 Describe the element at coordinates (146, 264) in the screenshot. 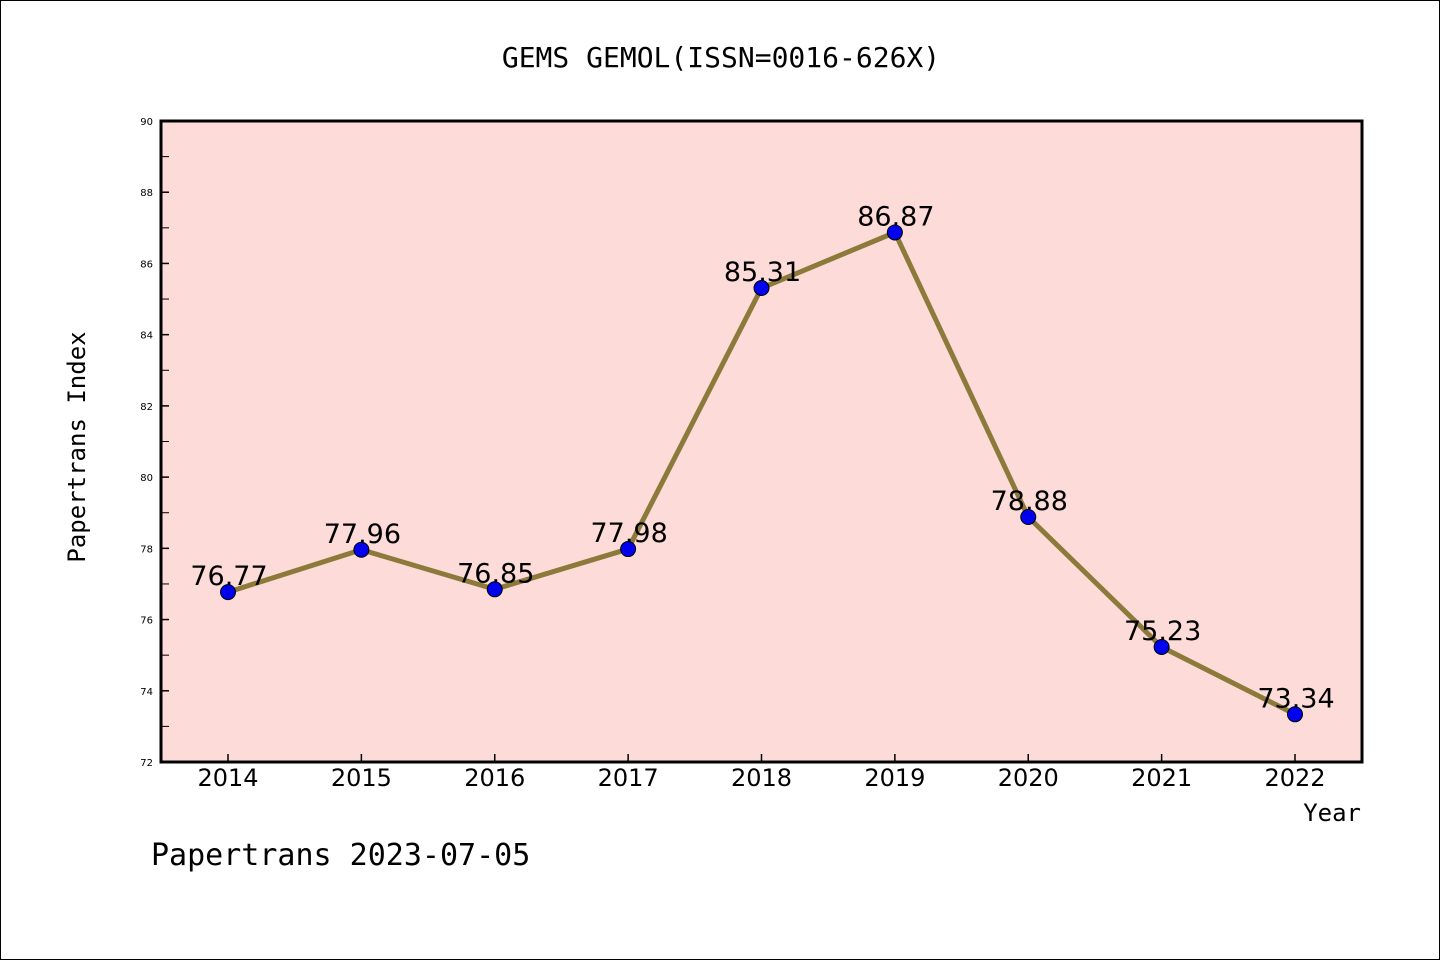

I see `y-tick-label: 86` at that location.